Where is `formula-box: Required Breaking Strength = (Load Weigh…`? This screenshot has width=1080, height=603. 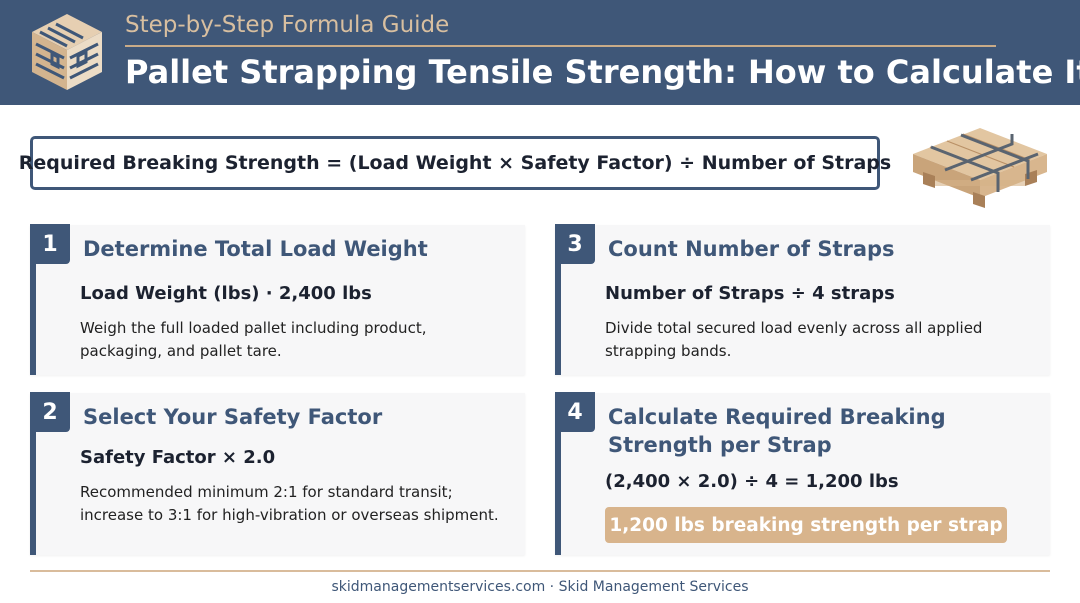 formula-box: Required Breaking Strength = (Load Weigh… is located at coordinates (455, 163).